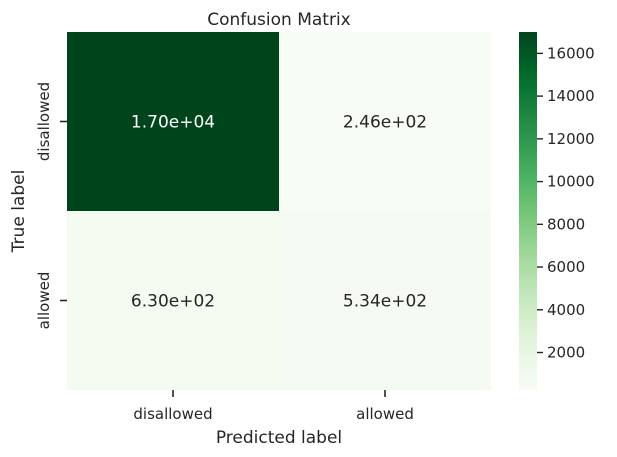 Image resolution: width=617 pixels, height=457 pixels. What do you see at coordinates (557, 211) in the screenshot?
I see `colorbar: 2000 4000 6000 8000 10000 12000 14000 16000` at bounding box center [557, 211].